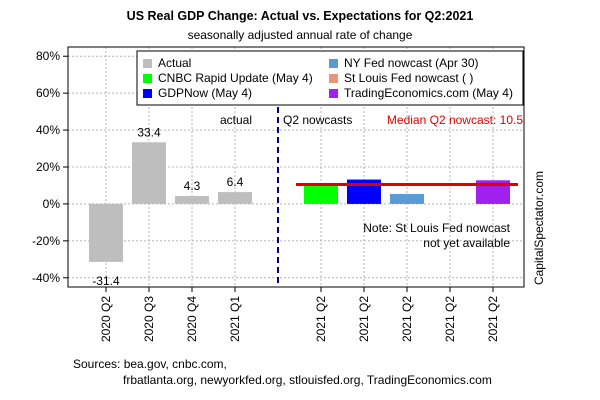 The image size is (600, 400). I want to click on x-tick-label: 2020 Q3, so click(149, 319).